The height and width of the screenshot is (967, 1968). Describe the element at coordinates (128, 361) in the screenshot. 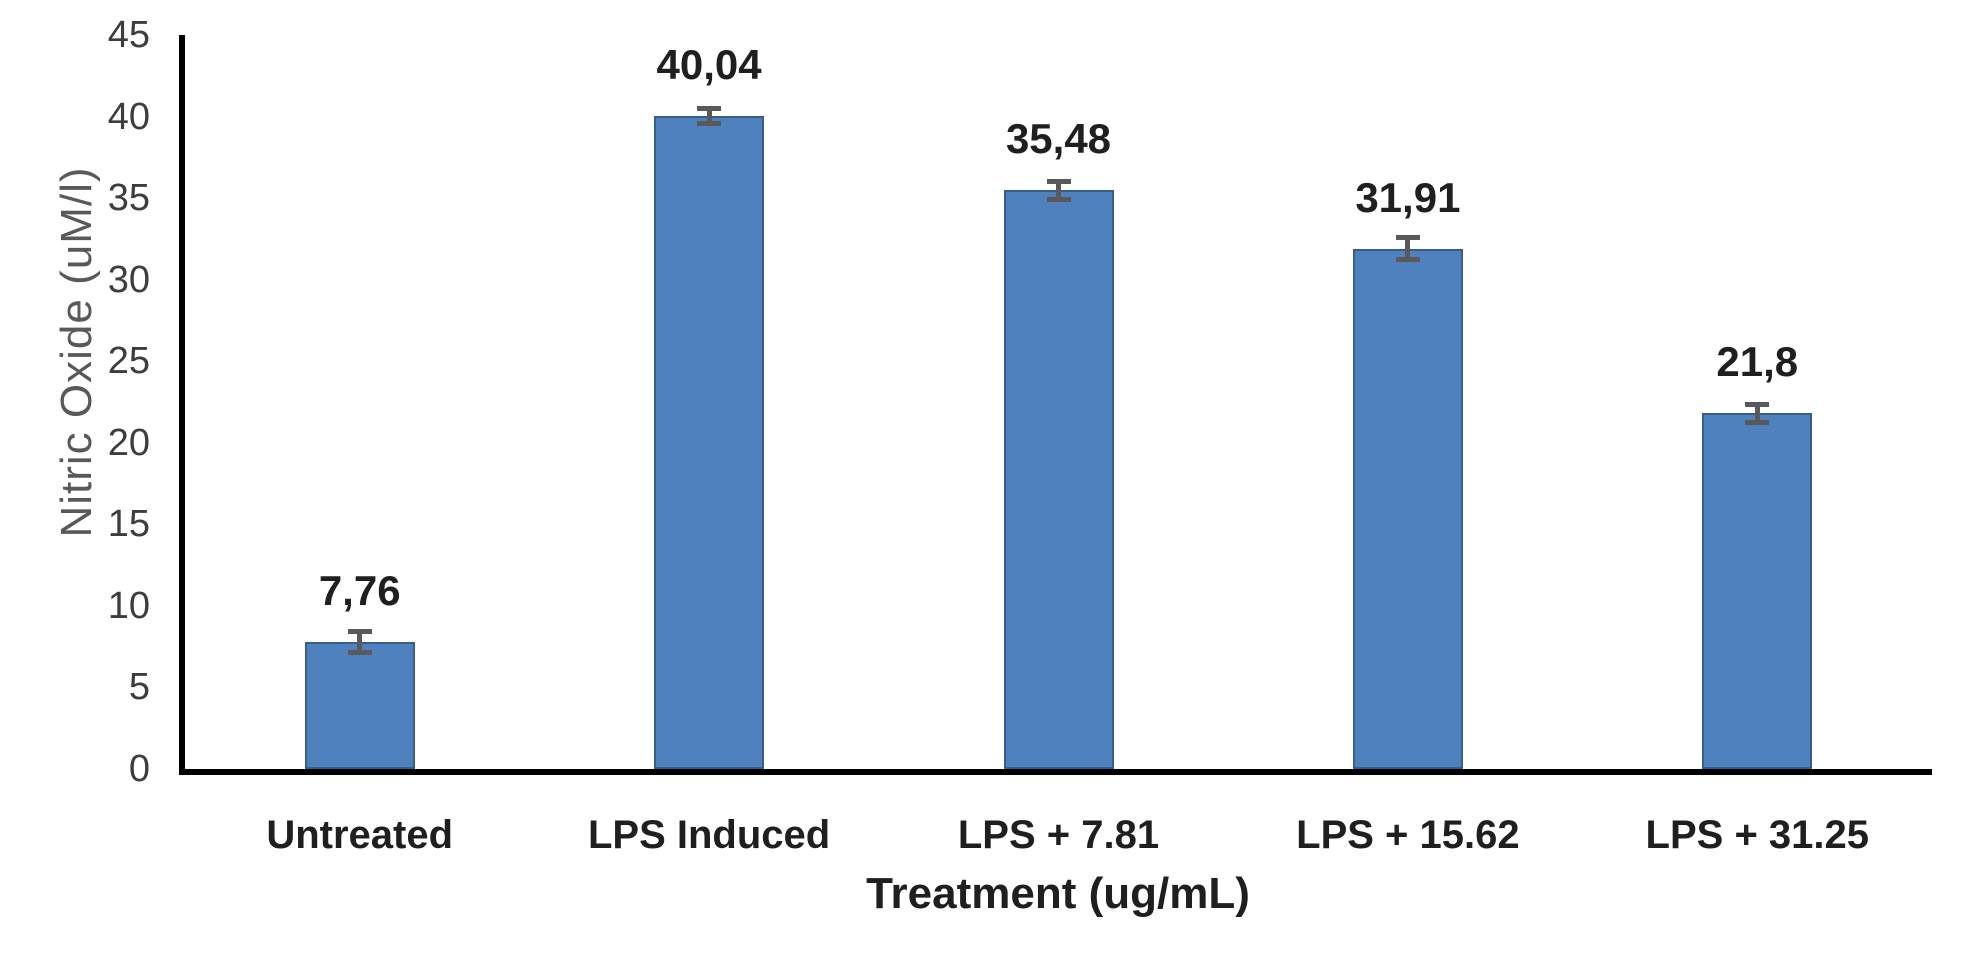

I see `y-tick-label: 25` at that location.